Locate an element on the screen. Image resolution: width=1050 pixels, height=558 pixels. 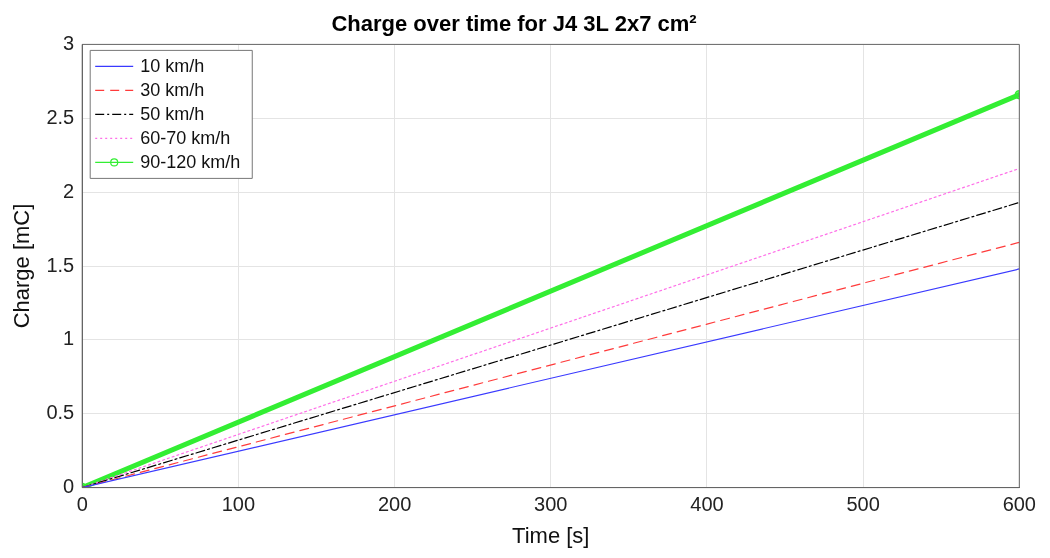
chart-title: Charge over time for J4 3L 2x7 cm² is located at coordinates (514, 24).